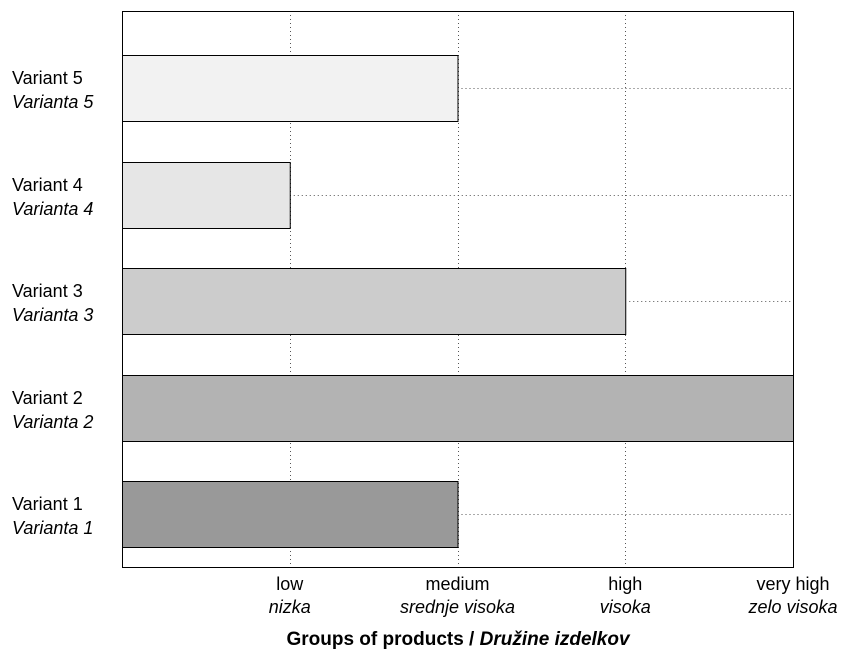 The width and height of the screenshot is (853, 660). I want to click on x-tick-label-sl-4: zelo visoka, so click(792, 607).